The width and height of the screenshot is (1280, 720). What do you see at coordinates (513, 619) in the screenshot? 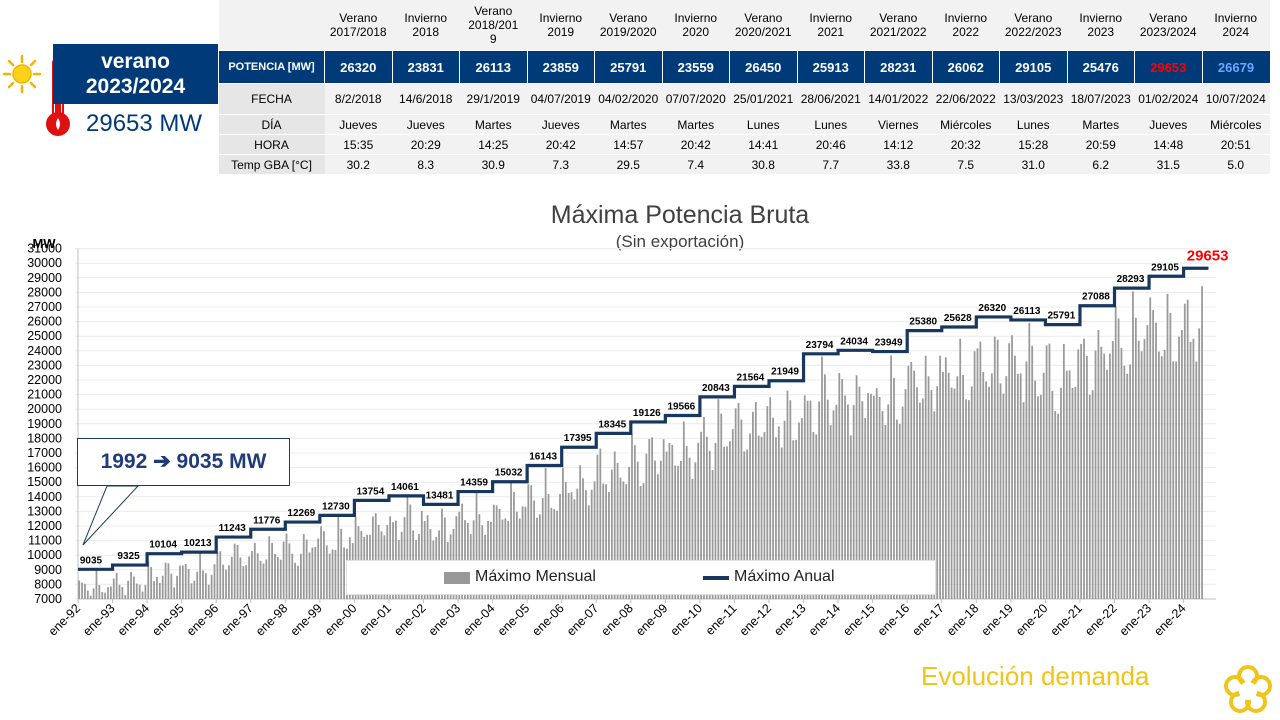
I see `x-tick-label: ene-05` at bounding box center [513, 619].